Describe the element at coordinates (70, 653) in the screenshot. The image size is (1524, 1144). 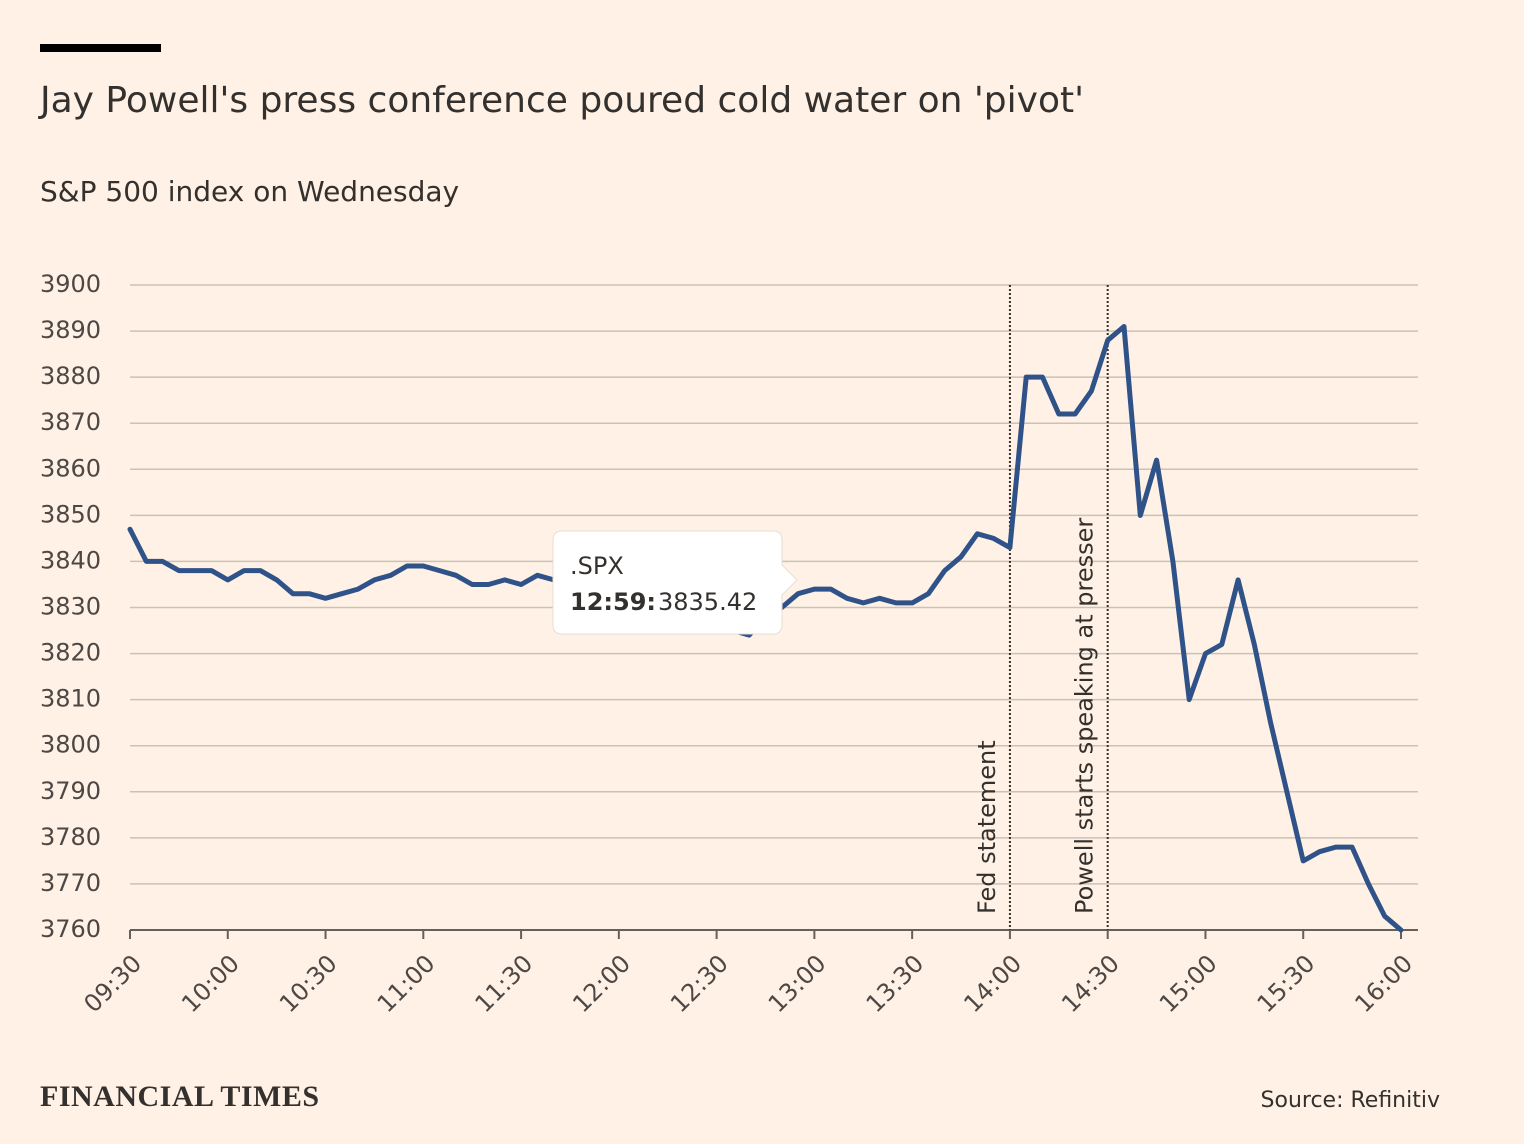
I see `y-tick-label: 3820` at that location.